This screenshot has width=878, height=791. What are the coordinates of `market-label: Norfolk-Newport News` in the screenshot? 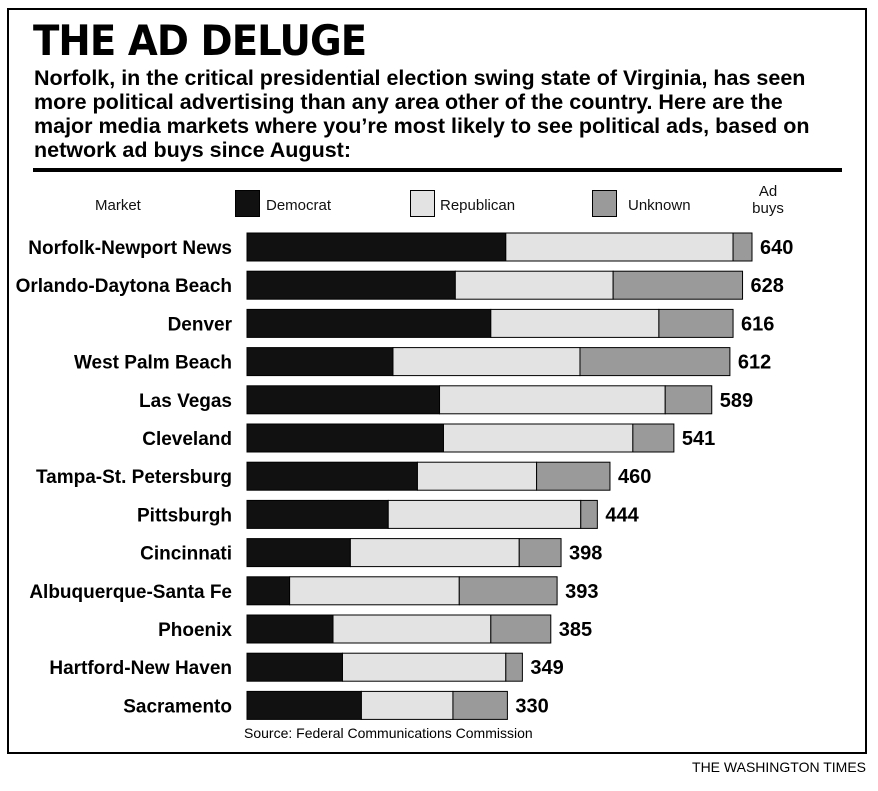 It's located at (130, 248).